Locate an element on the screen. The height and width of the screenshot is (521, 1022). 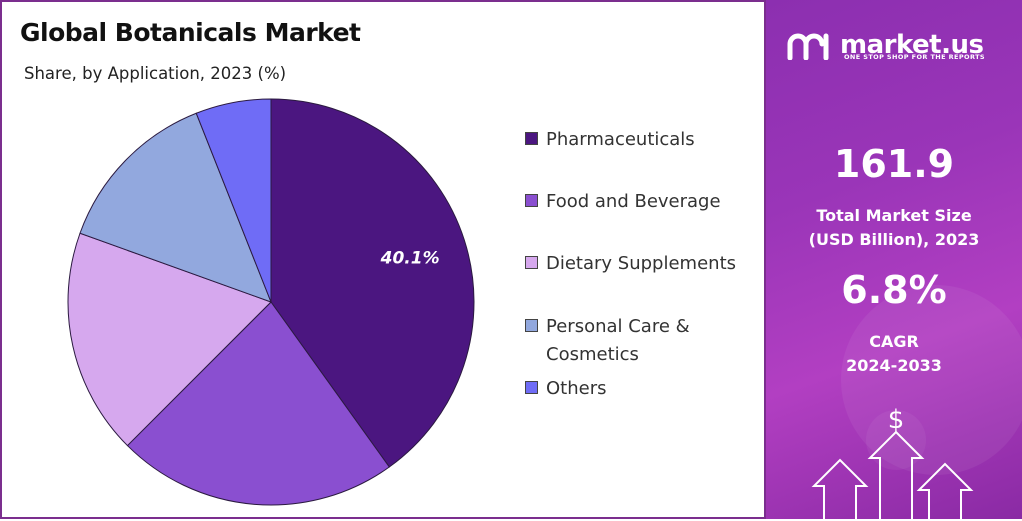
legend-item: Others is located at coordinates (640, 389).